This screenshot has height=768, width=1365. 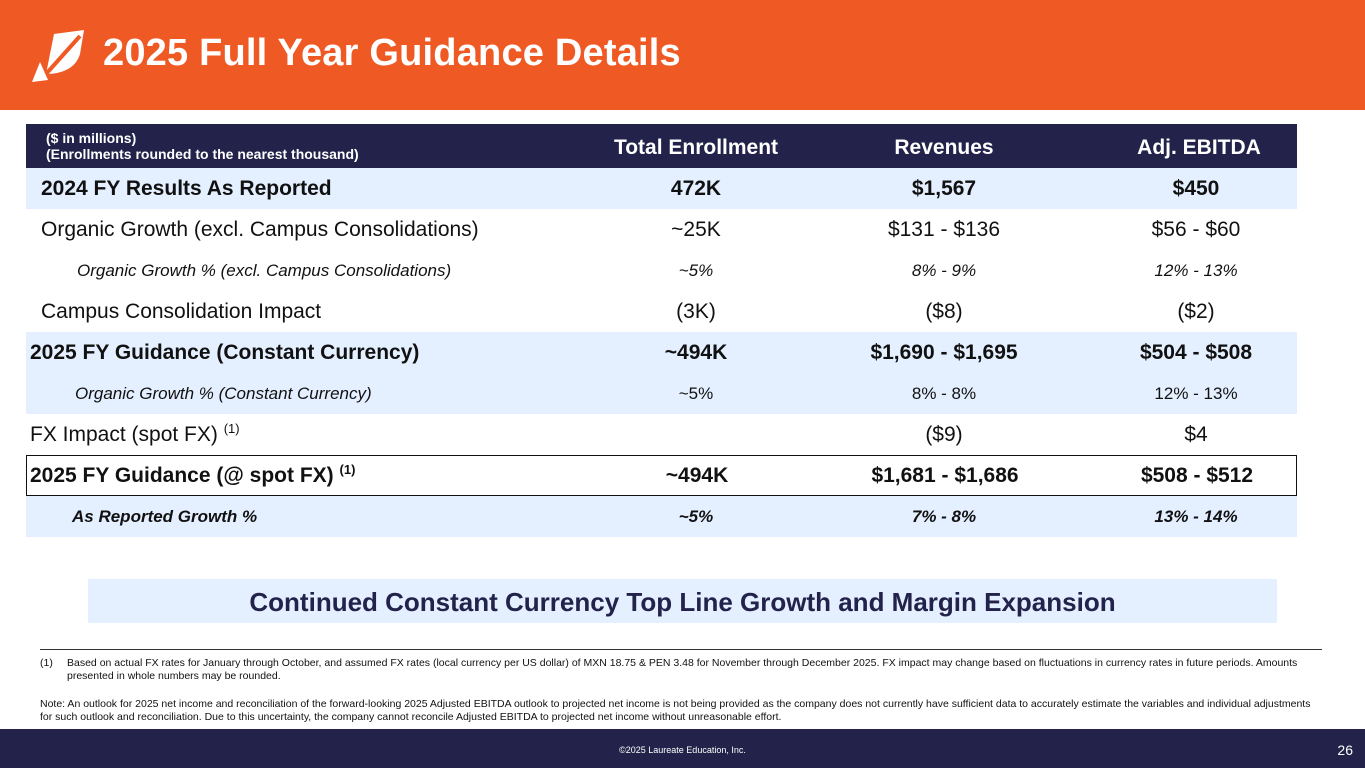 What do you see at coordinates (223, 393) in the screenshot?
I see `row-label: Organic Growth % (Constant Currency)` at bounding box center [223, 393].